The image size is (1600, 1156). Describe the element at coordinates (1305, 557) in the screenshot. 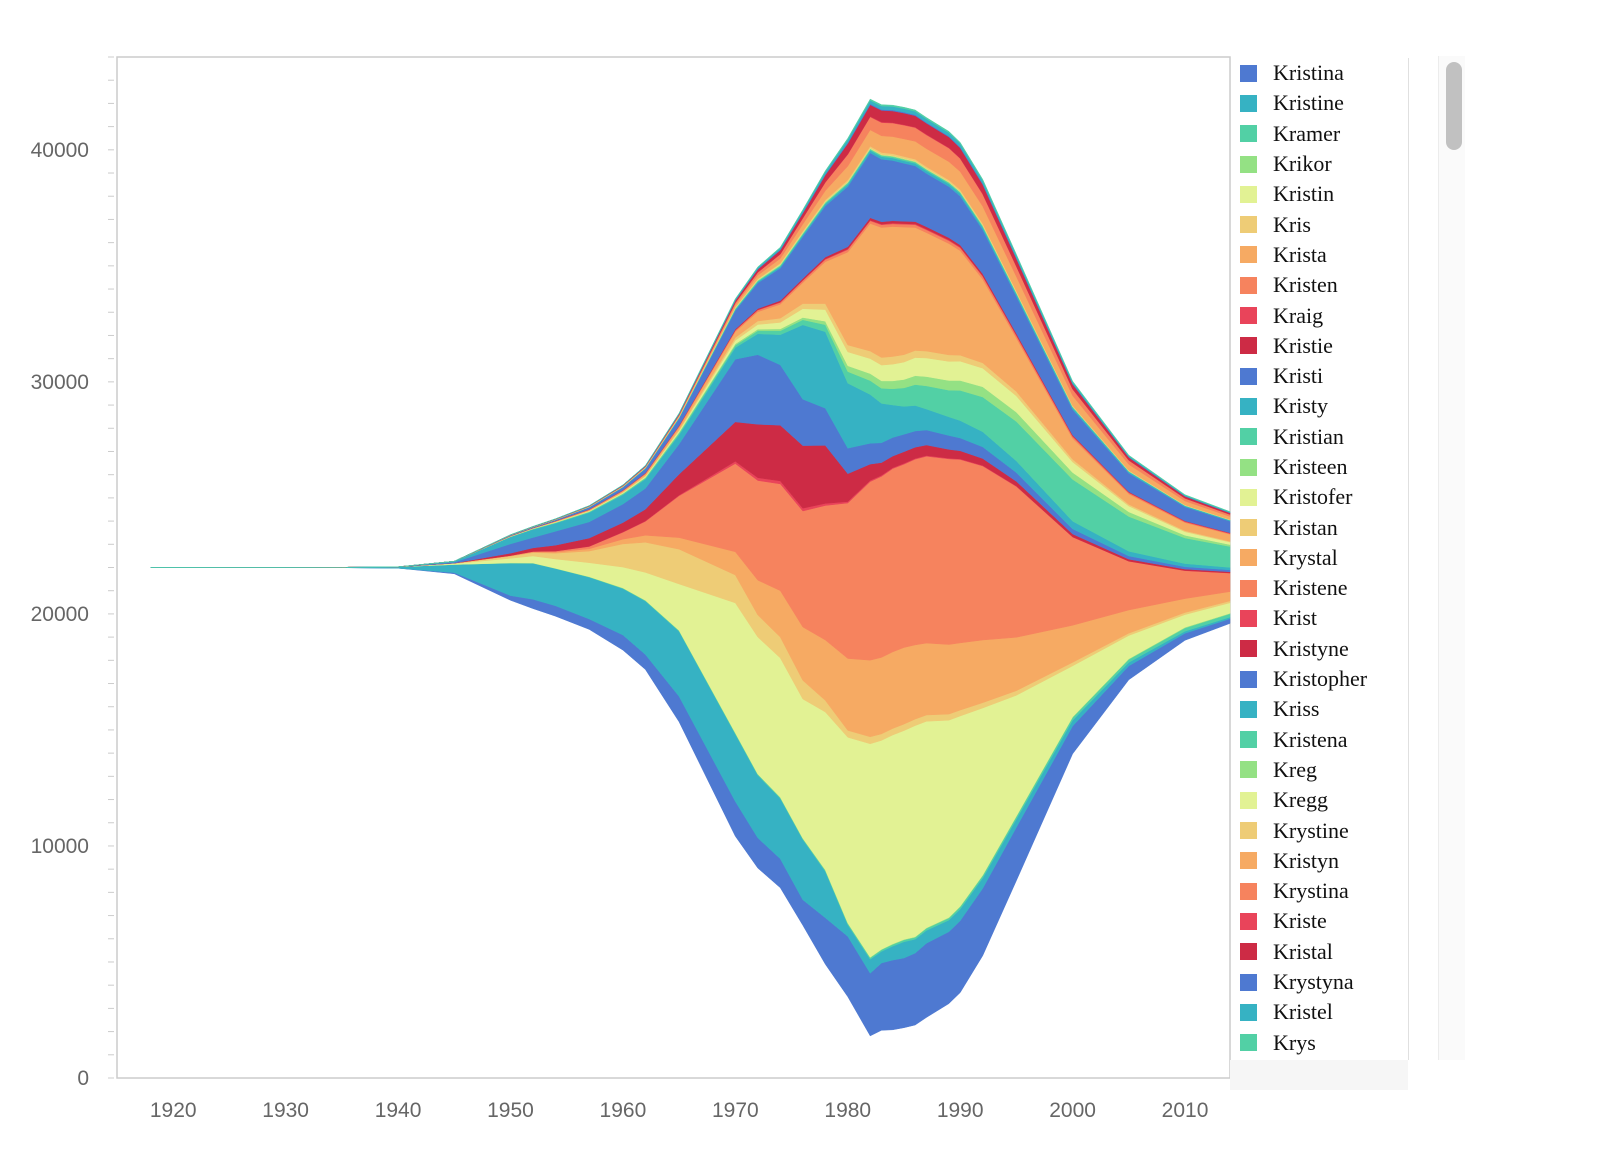

I see `legend-label: Krystal` at that location.